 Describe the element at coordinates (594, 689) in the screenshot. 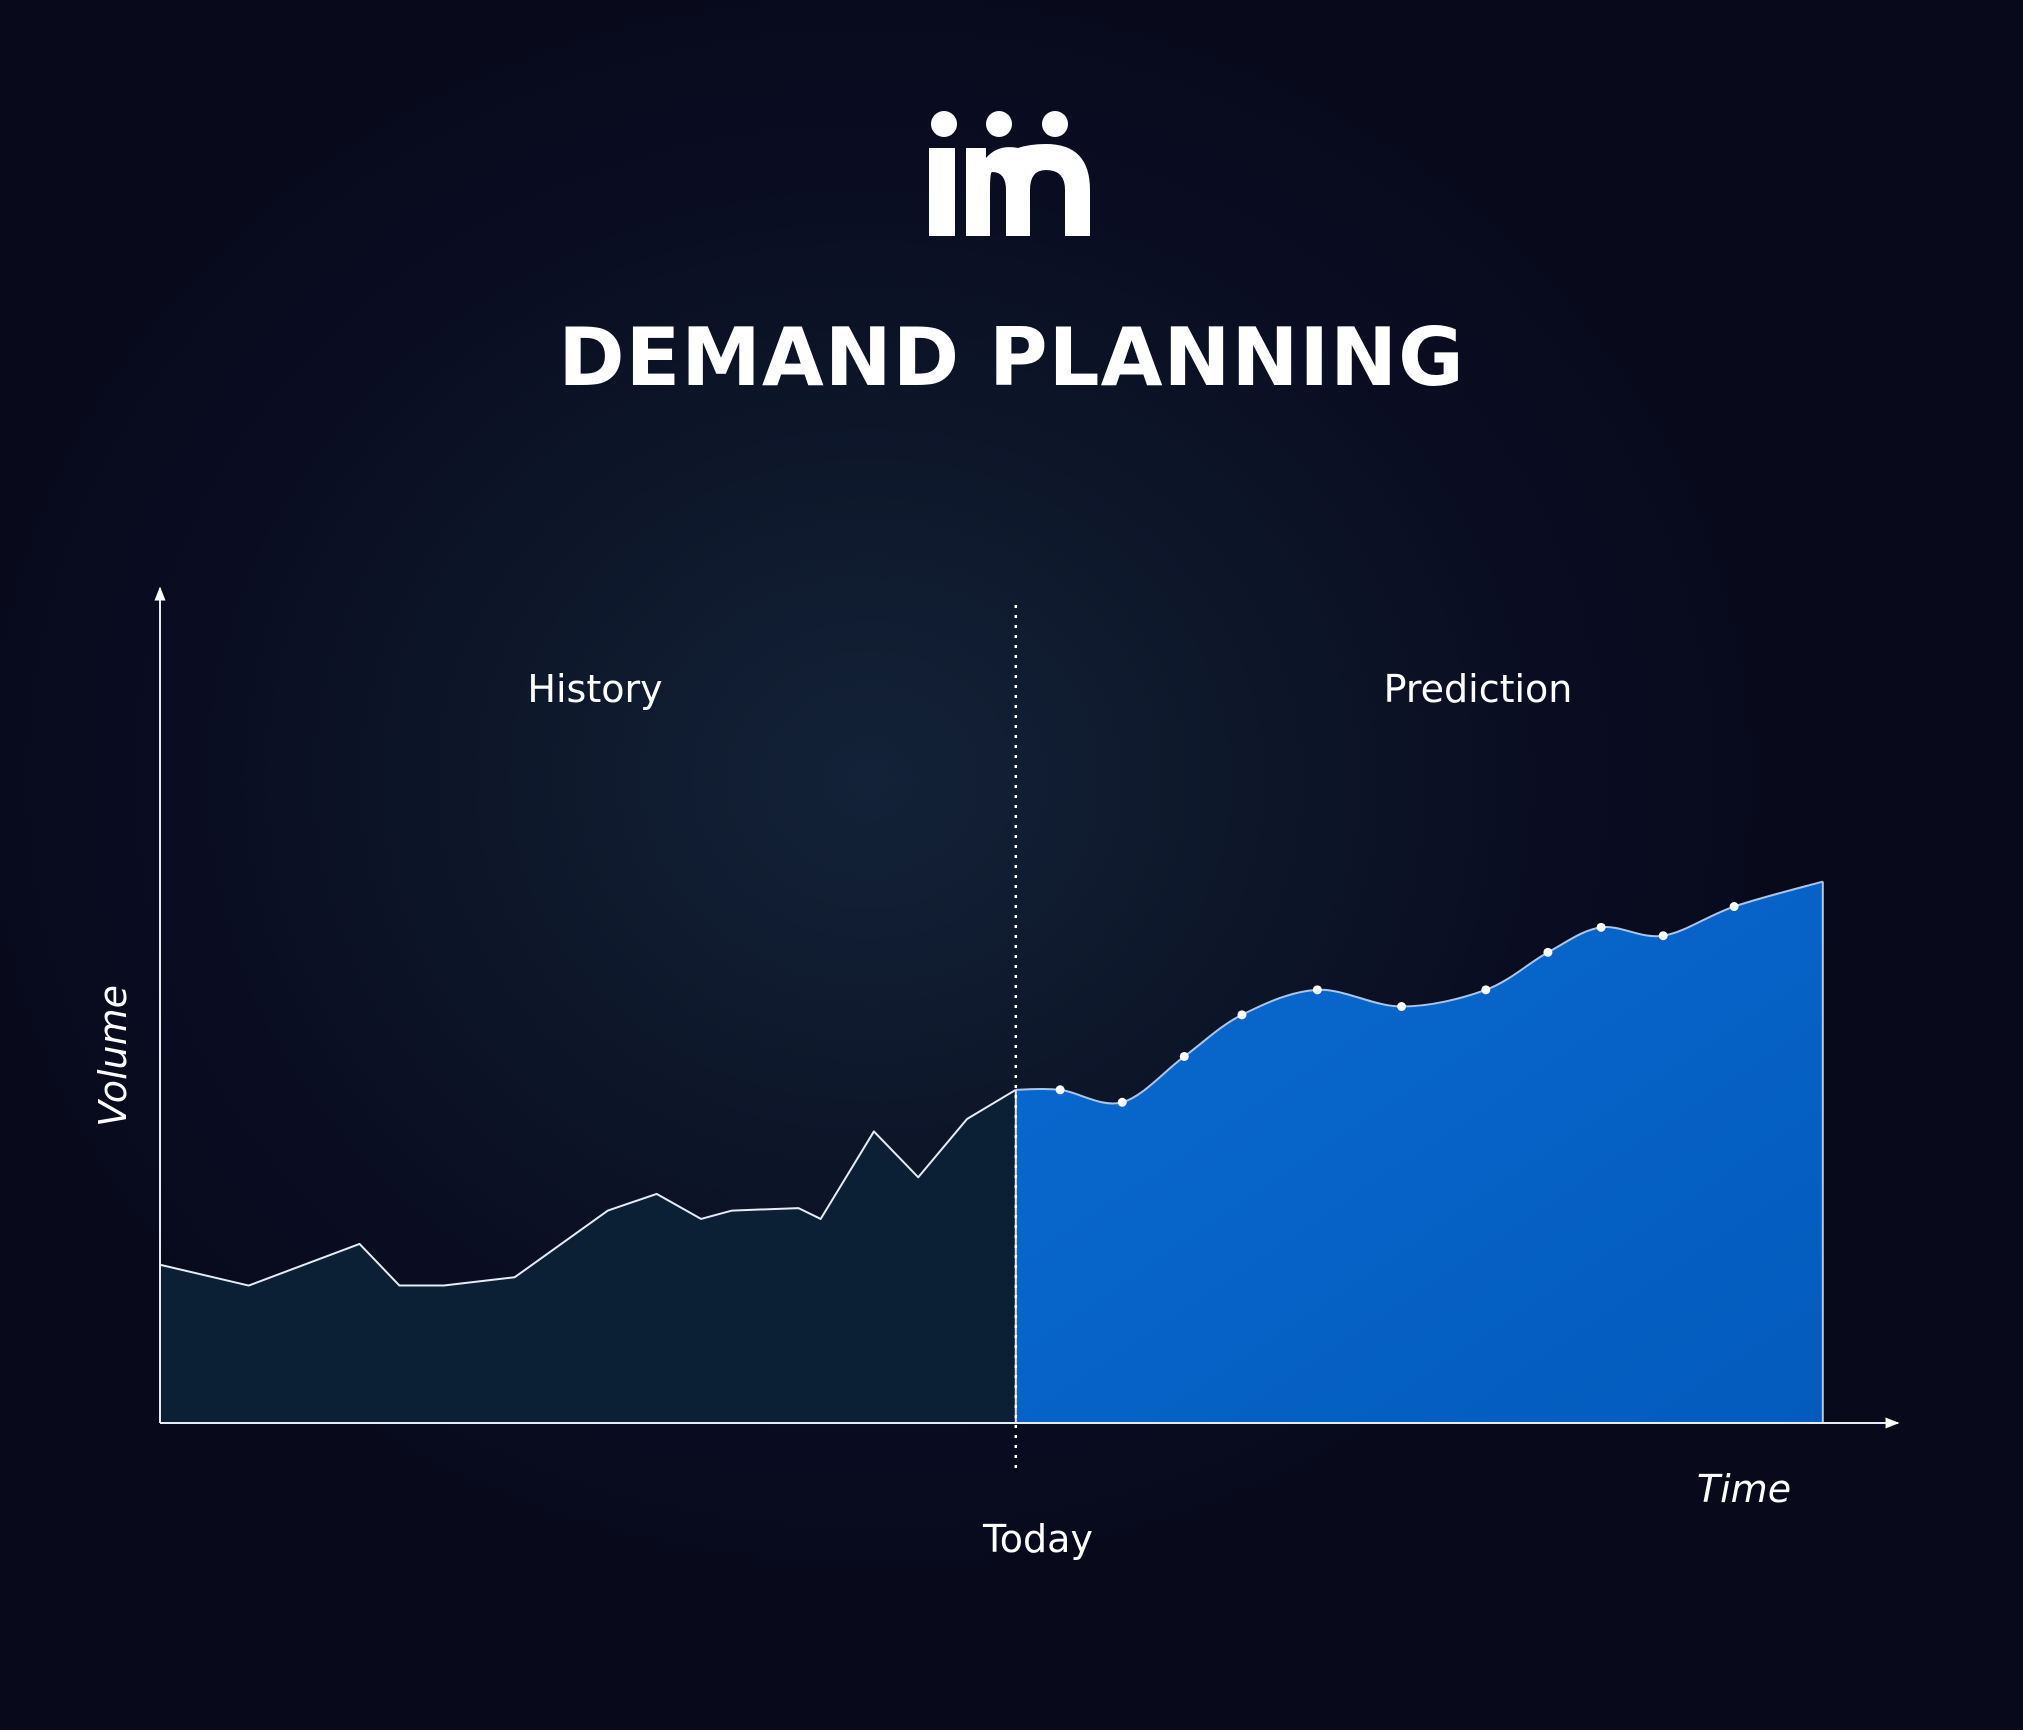

I see `history-region-label: History` at that location.